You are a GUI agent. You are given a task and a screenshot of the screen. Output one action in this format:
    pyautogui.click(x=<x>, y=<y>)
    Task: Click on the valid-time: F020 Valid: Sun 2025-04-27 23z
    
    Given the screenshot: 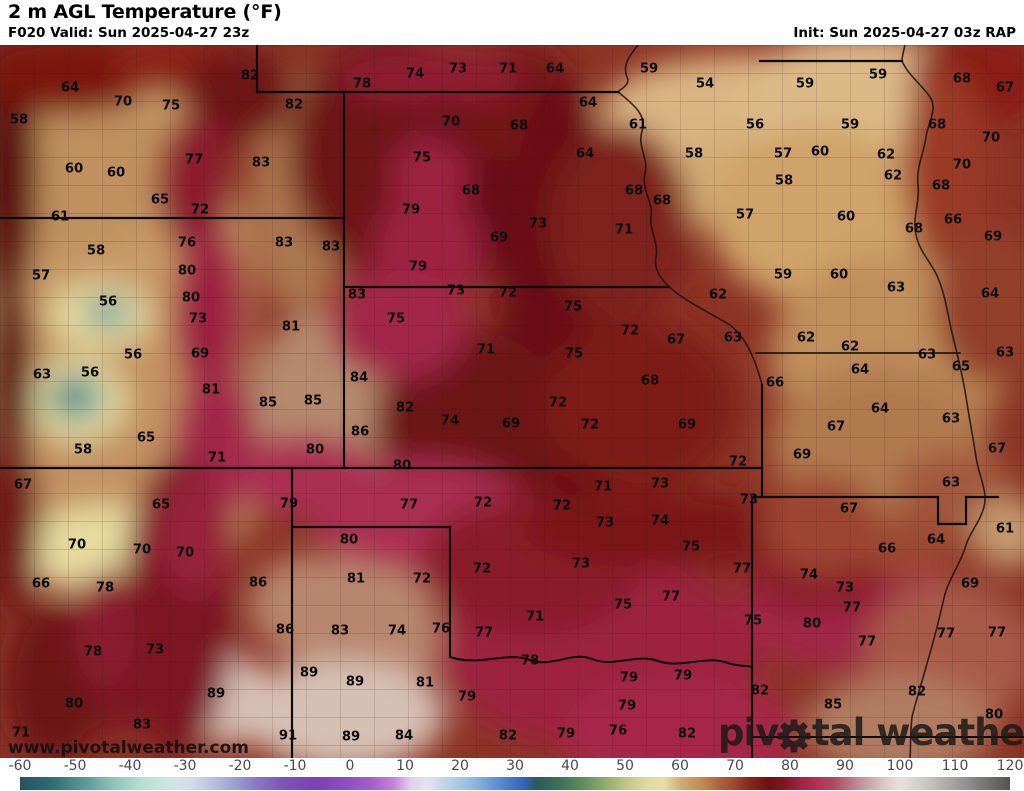 What is the action you would take?
    pyautogui.click(x=129, y=33)
    